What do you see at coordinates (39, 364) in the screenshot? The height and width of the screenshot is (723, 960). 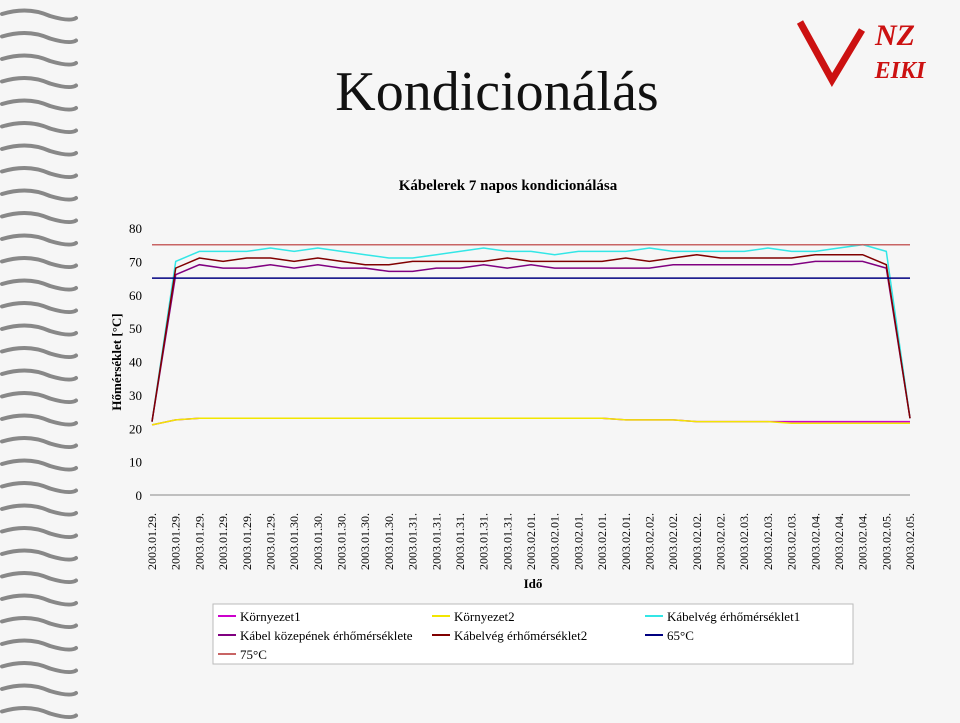 I see `binding` at bounding box center [39, 364].